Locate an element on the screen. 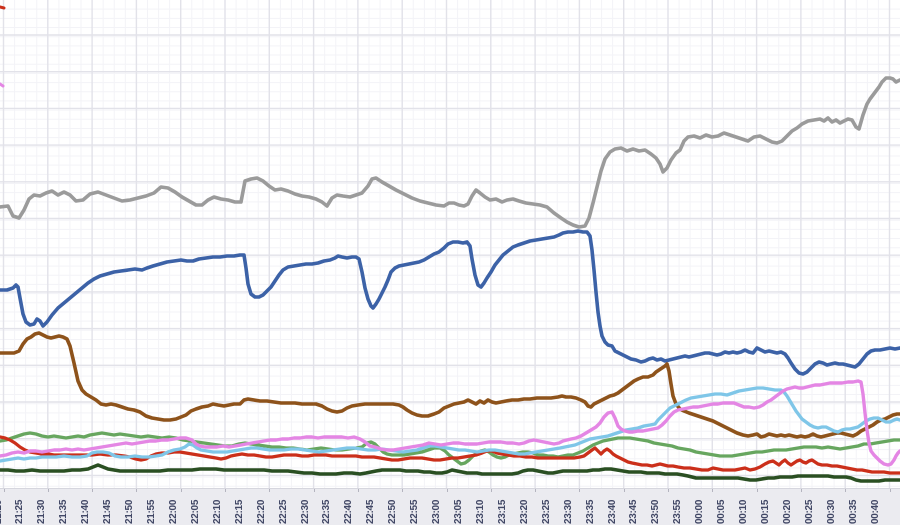 This screenshot has width=900, height=525. series-line-violet-fragment is located at coordinates (2, 85).